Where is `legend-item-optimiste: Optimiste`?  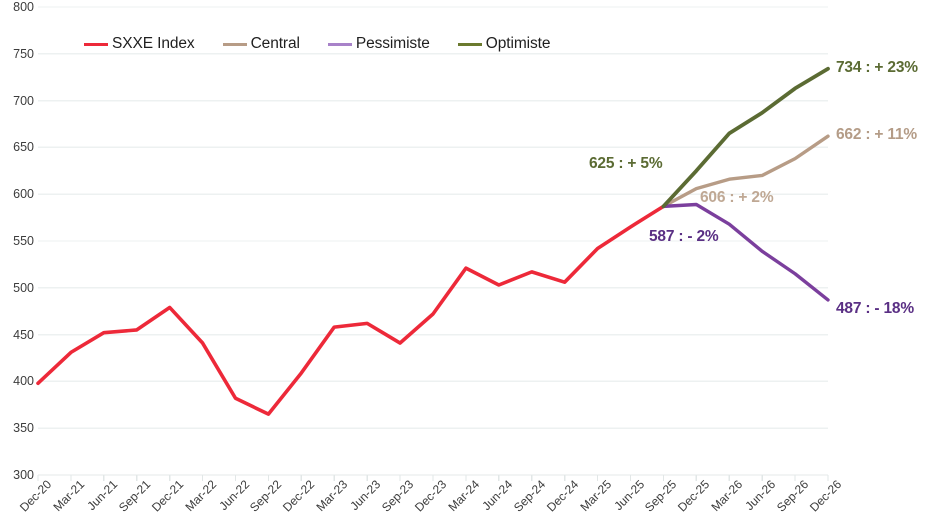
legend-item-optimiste: Optimiste is located at coordinates (504, 44).